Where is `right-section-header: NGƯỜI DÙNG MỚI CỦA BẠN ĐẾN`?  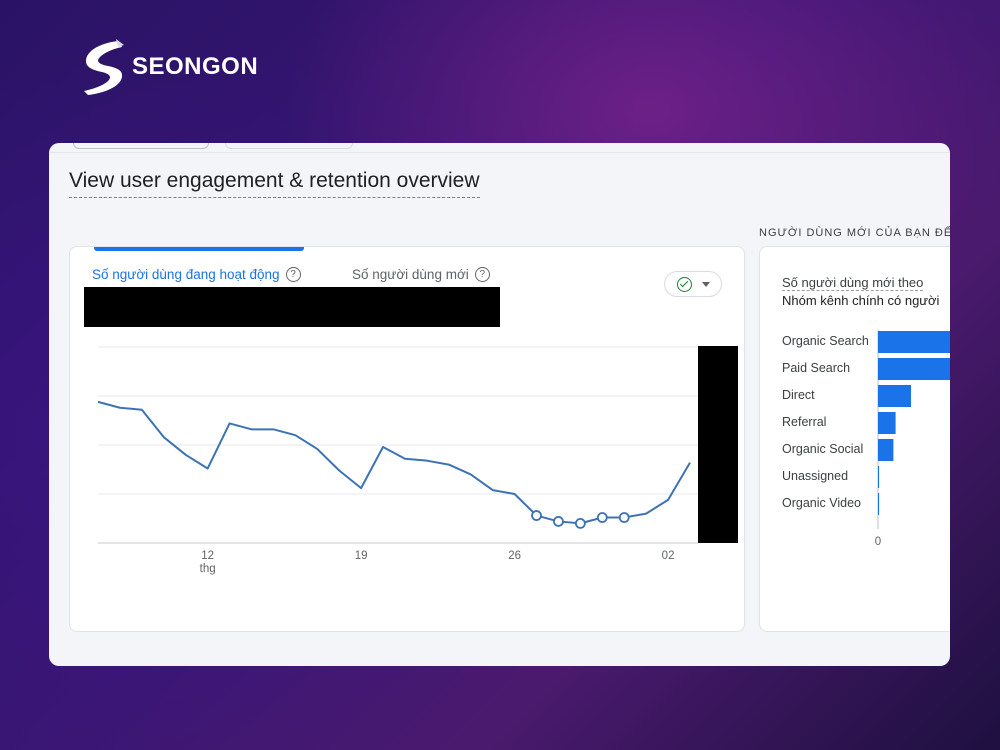
right-section-header: NGƯỜI DÙNG MỚI CỦA BẠN ĐẾN is located at coordinates (854, 233).